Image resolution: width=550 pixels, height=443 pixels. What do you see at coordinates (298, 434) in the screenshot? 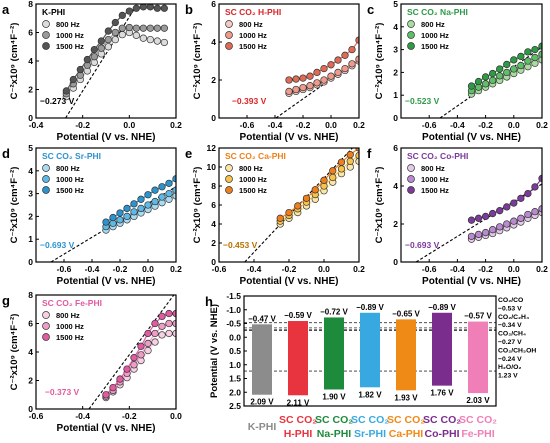
I see `category-label-line2: H-PHI` at bounding box center [298, 434].